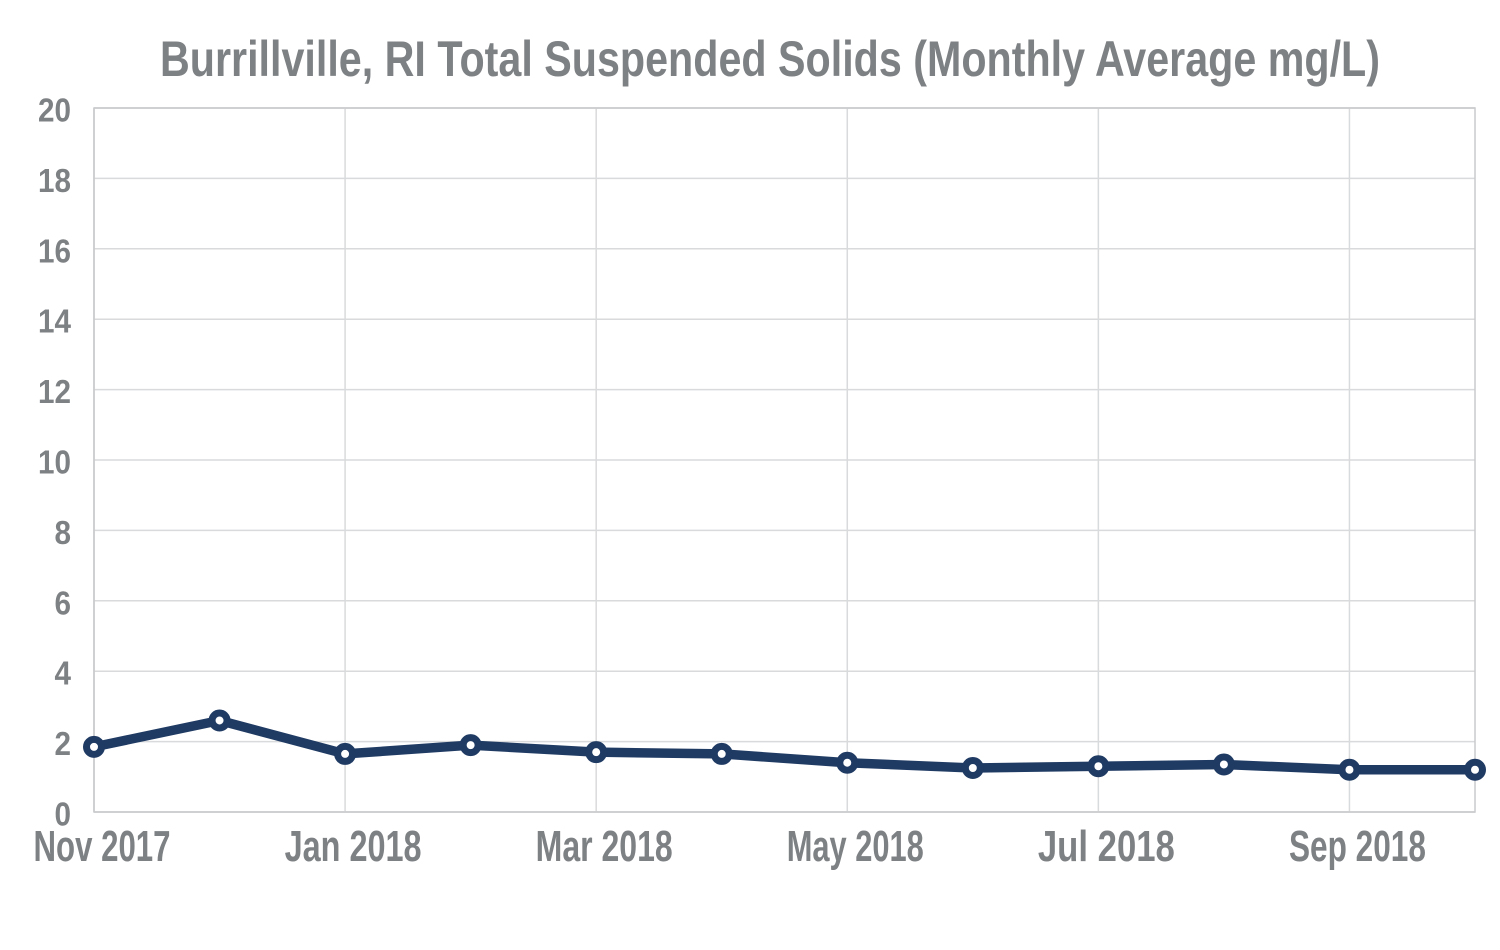 The height and width of the screenshot is (950, 1500). What do you see at coordinates (63, 532) in the screenshot?
I see `y-axis-tick-label: 8` at bounding box center [63, 532].